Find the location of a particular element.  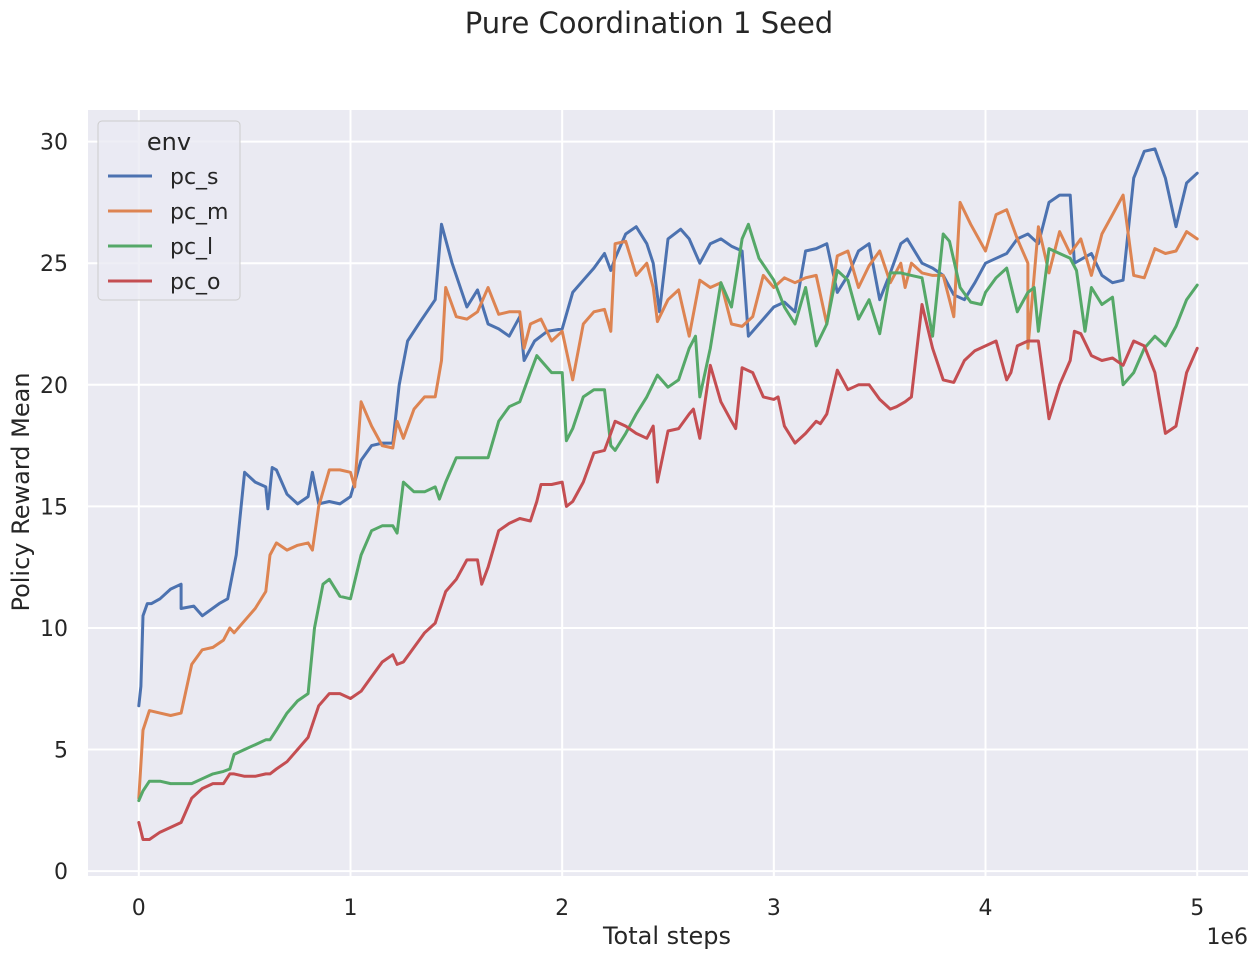

y-tick-label: 15 is located at coordinates (54, 507).